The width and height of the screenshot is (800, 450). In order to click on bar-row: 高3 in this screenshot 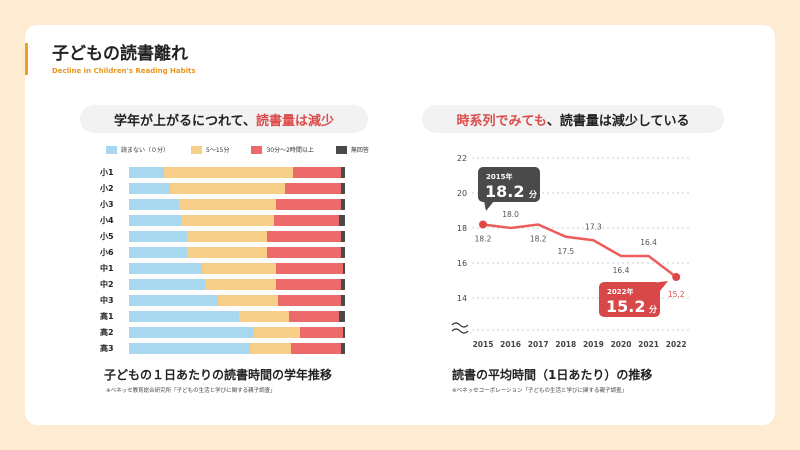, I will do `click(222, 348)`.